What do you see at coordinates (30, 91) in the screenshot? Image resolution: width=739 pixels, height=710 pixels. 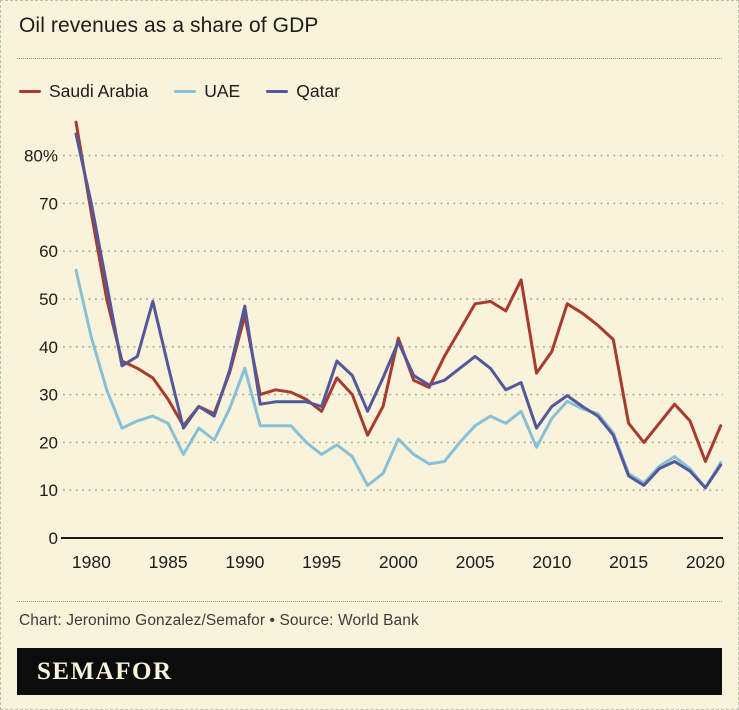 I see `legend-swatch-saudi-arabia-icon` at bounding box center [30, 91].